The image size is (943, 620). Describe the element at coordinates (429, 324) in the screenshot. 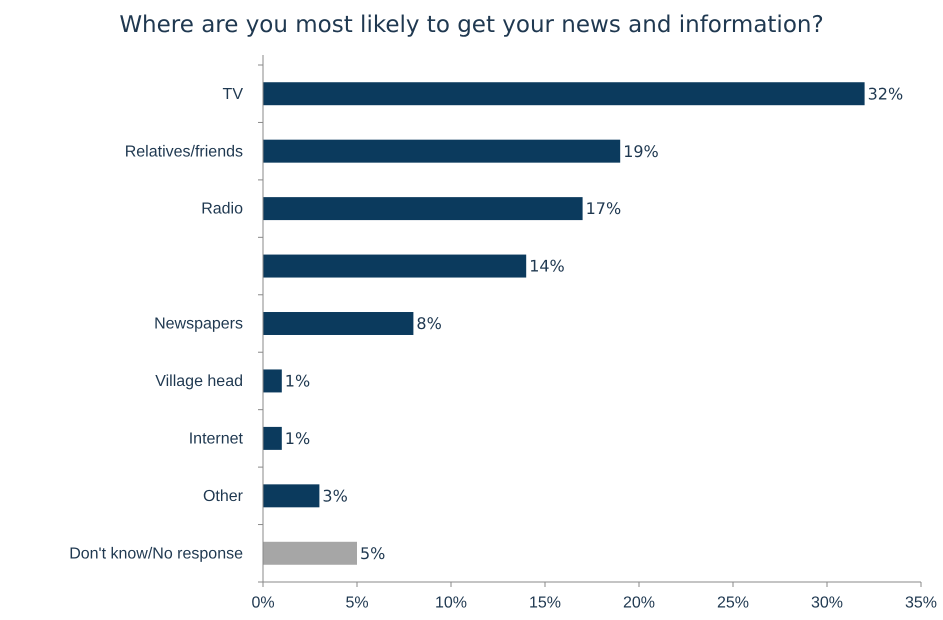

I see `data-label: 8%` at that location.